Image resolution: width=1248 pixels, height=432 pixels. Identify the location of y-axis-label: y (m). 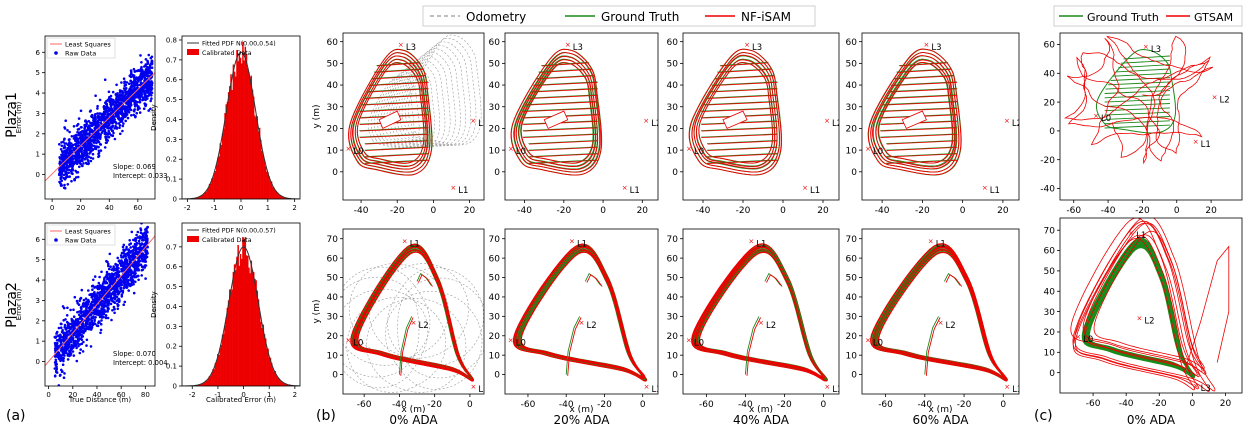
(317, 117).